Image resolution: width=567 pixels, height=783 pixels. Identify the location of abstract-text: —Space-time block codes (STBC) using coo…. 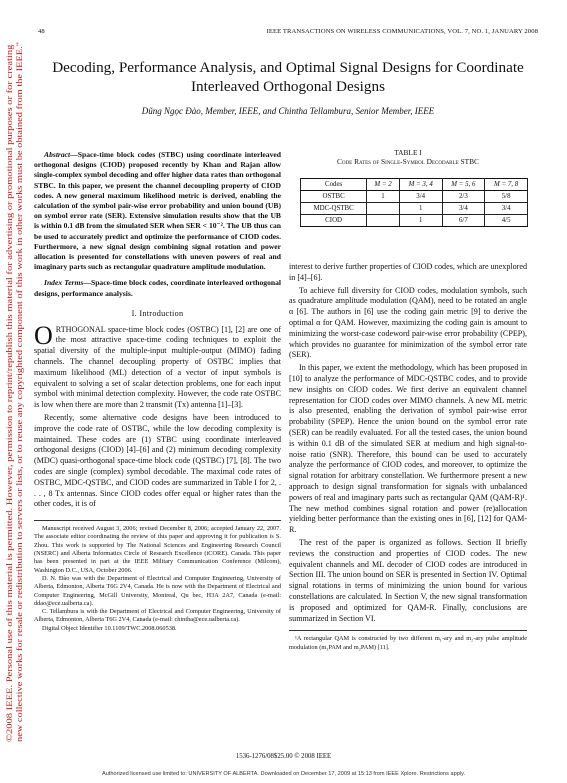
(157, 211).